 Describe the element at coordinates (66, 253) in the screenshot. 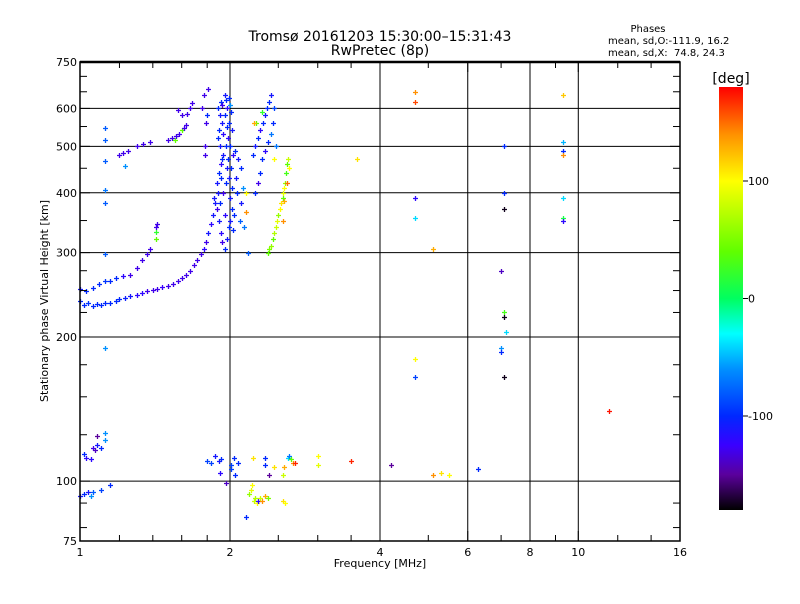

I see `y-tick-label: 300` at that location.